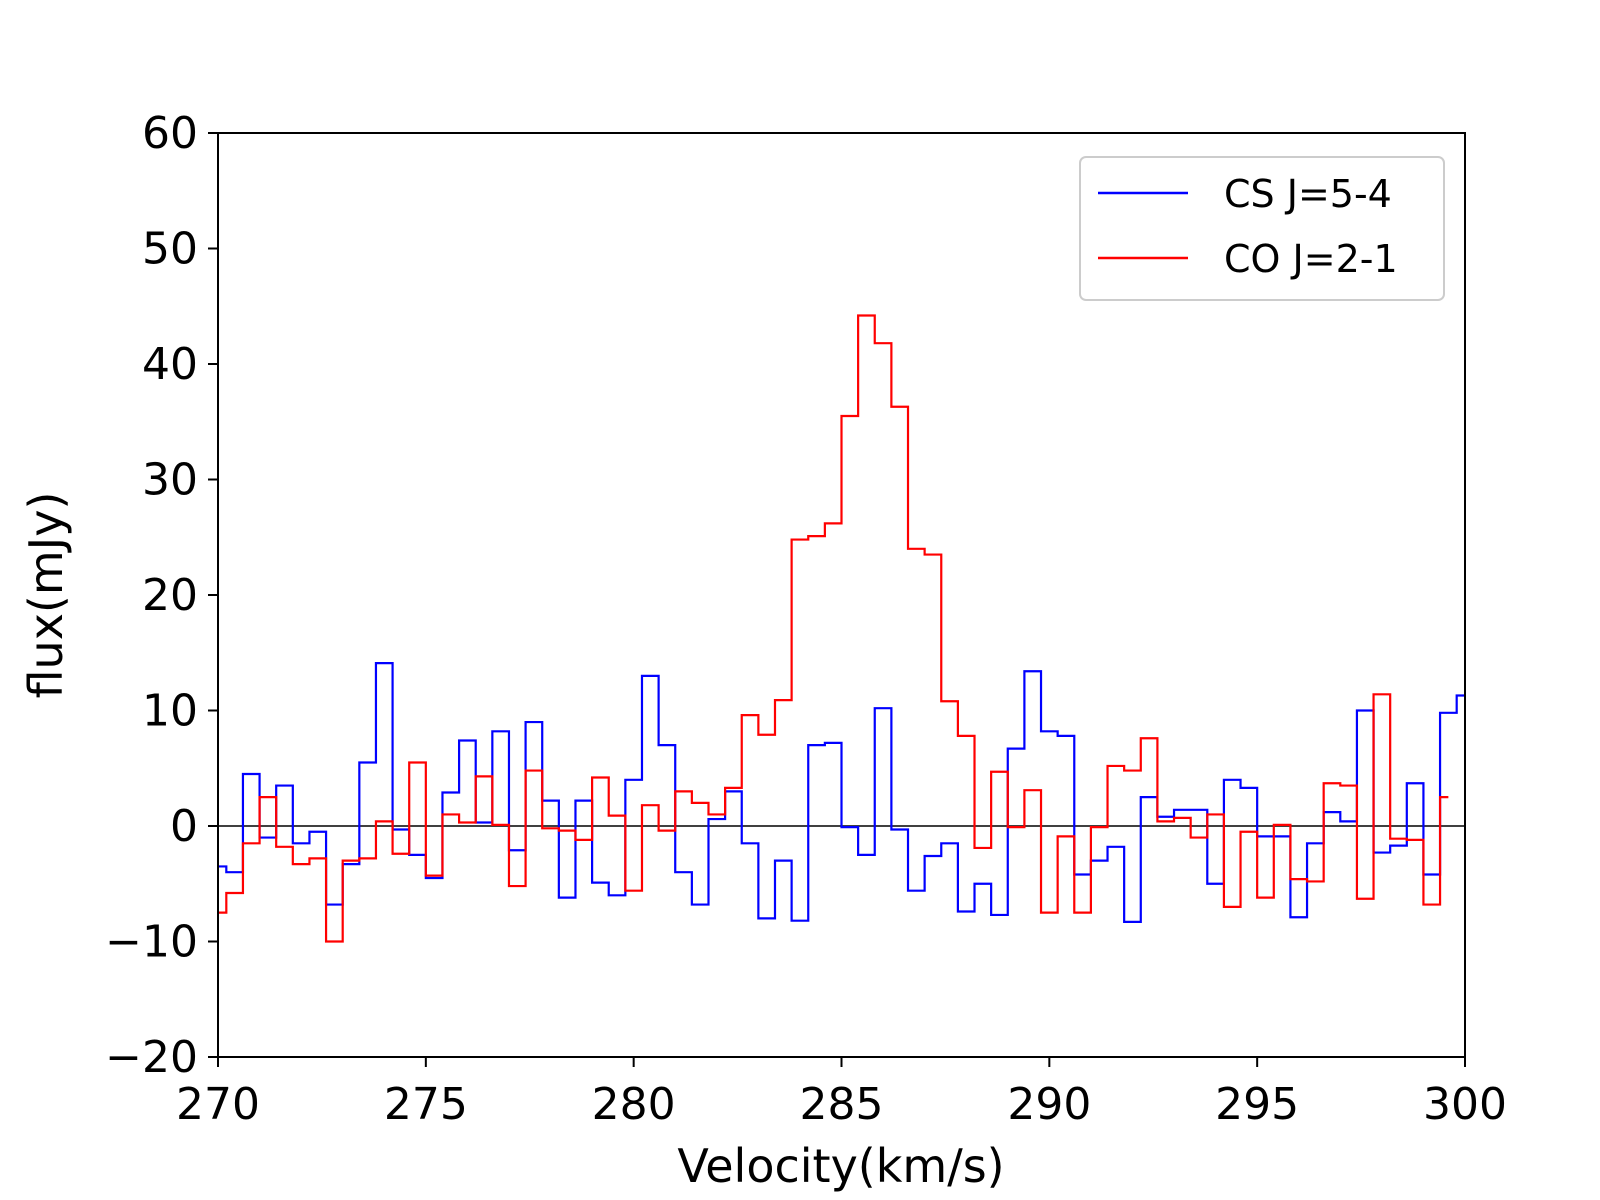  I want to click on x-axis: 270 275 280 285 290 295 300, so click(841, 1093).